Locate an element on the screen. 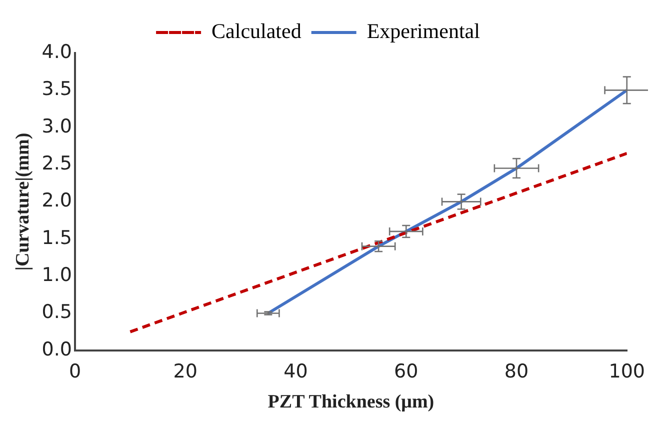 Image resolution: width=657 pixels, height=427 pixels. y-tick-label: 3.0 is located at coordinates (57, 126).